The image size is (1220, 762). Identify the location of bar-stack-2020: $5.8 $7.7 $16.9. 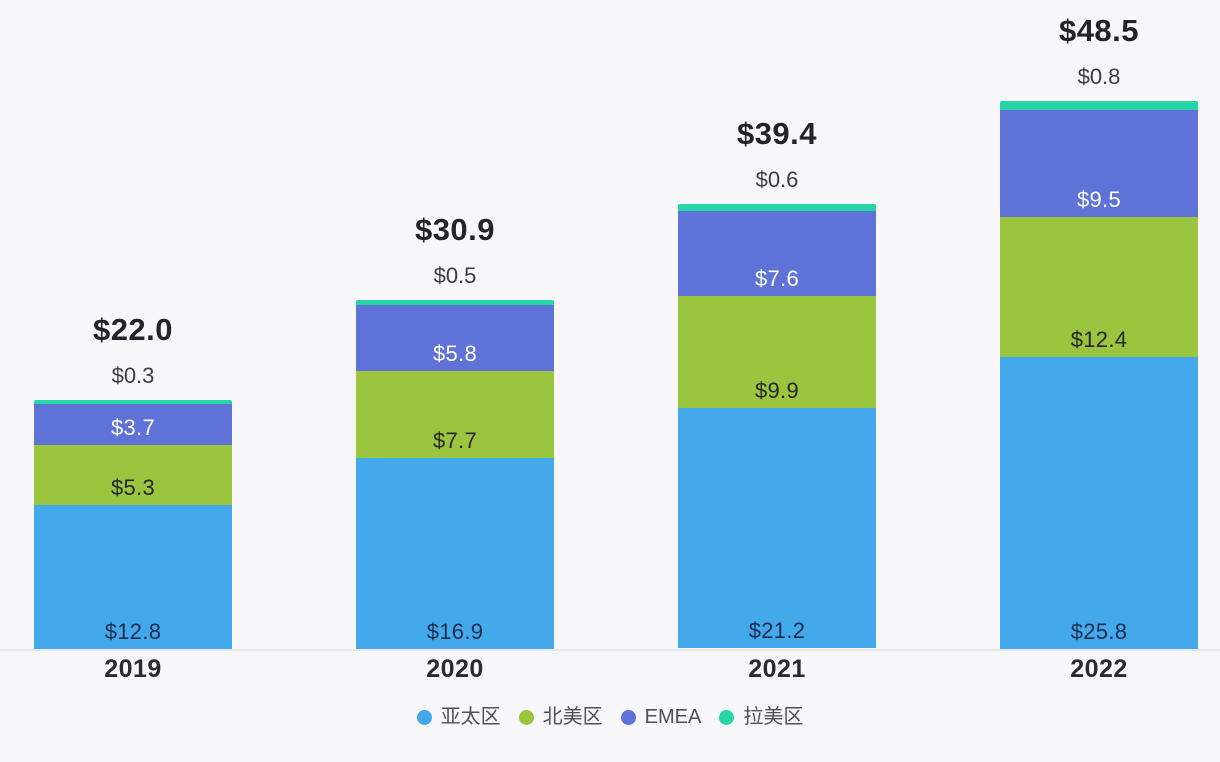
(455, 474).